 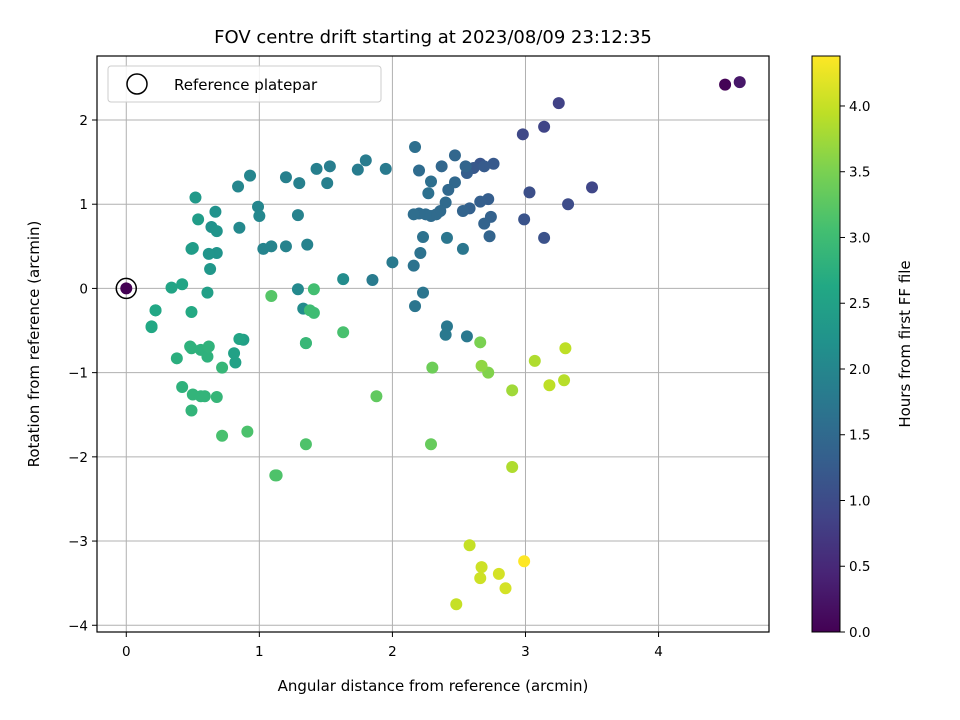 What do you see at coordinates (78, 626) in the screenshot?
I see `y-tick-label: −4` at bounding box center [78, 626].